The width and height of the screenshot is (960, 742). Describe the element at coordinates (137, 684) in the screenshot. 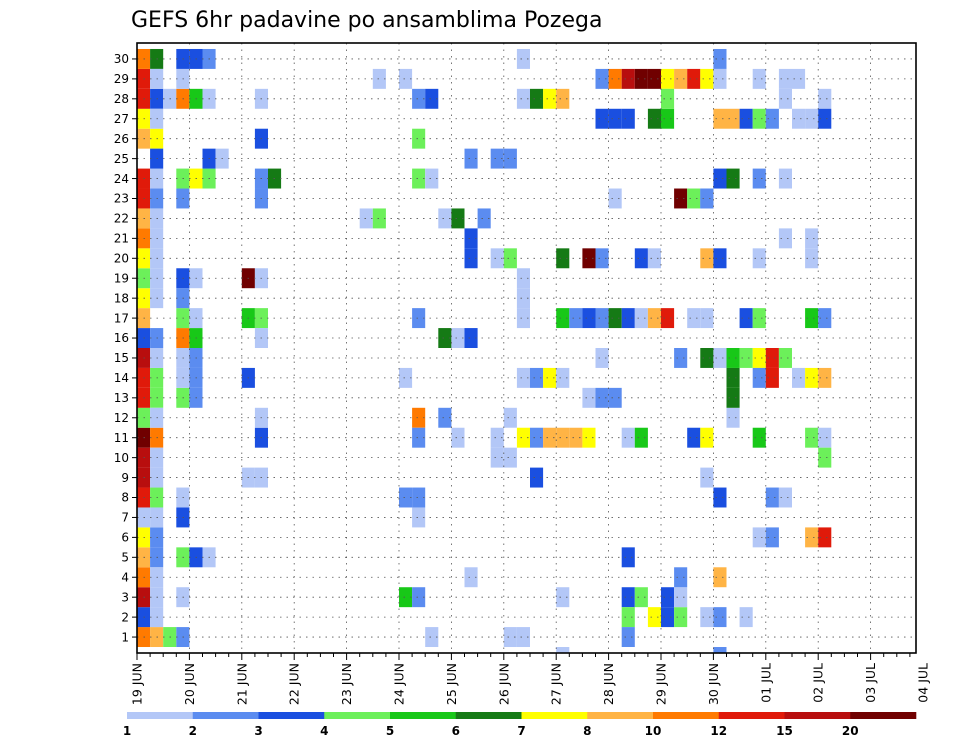

I see `x-tick-label: 19 JUN` at that location.